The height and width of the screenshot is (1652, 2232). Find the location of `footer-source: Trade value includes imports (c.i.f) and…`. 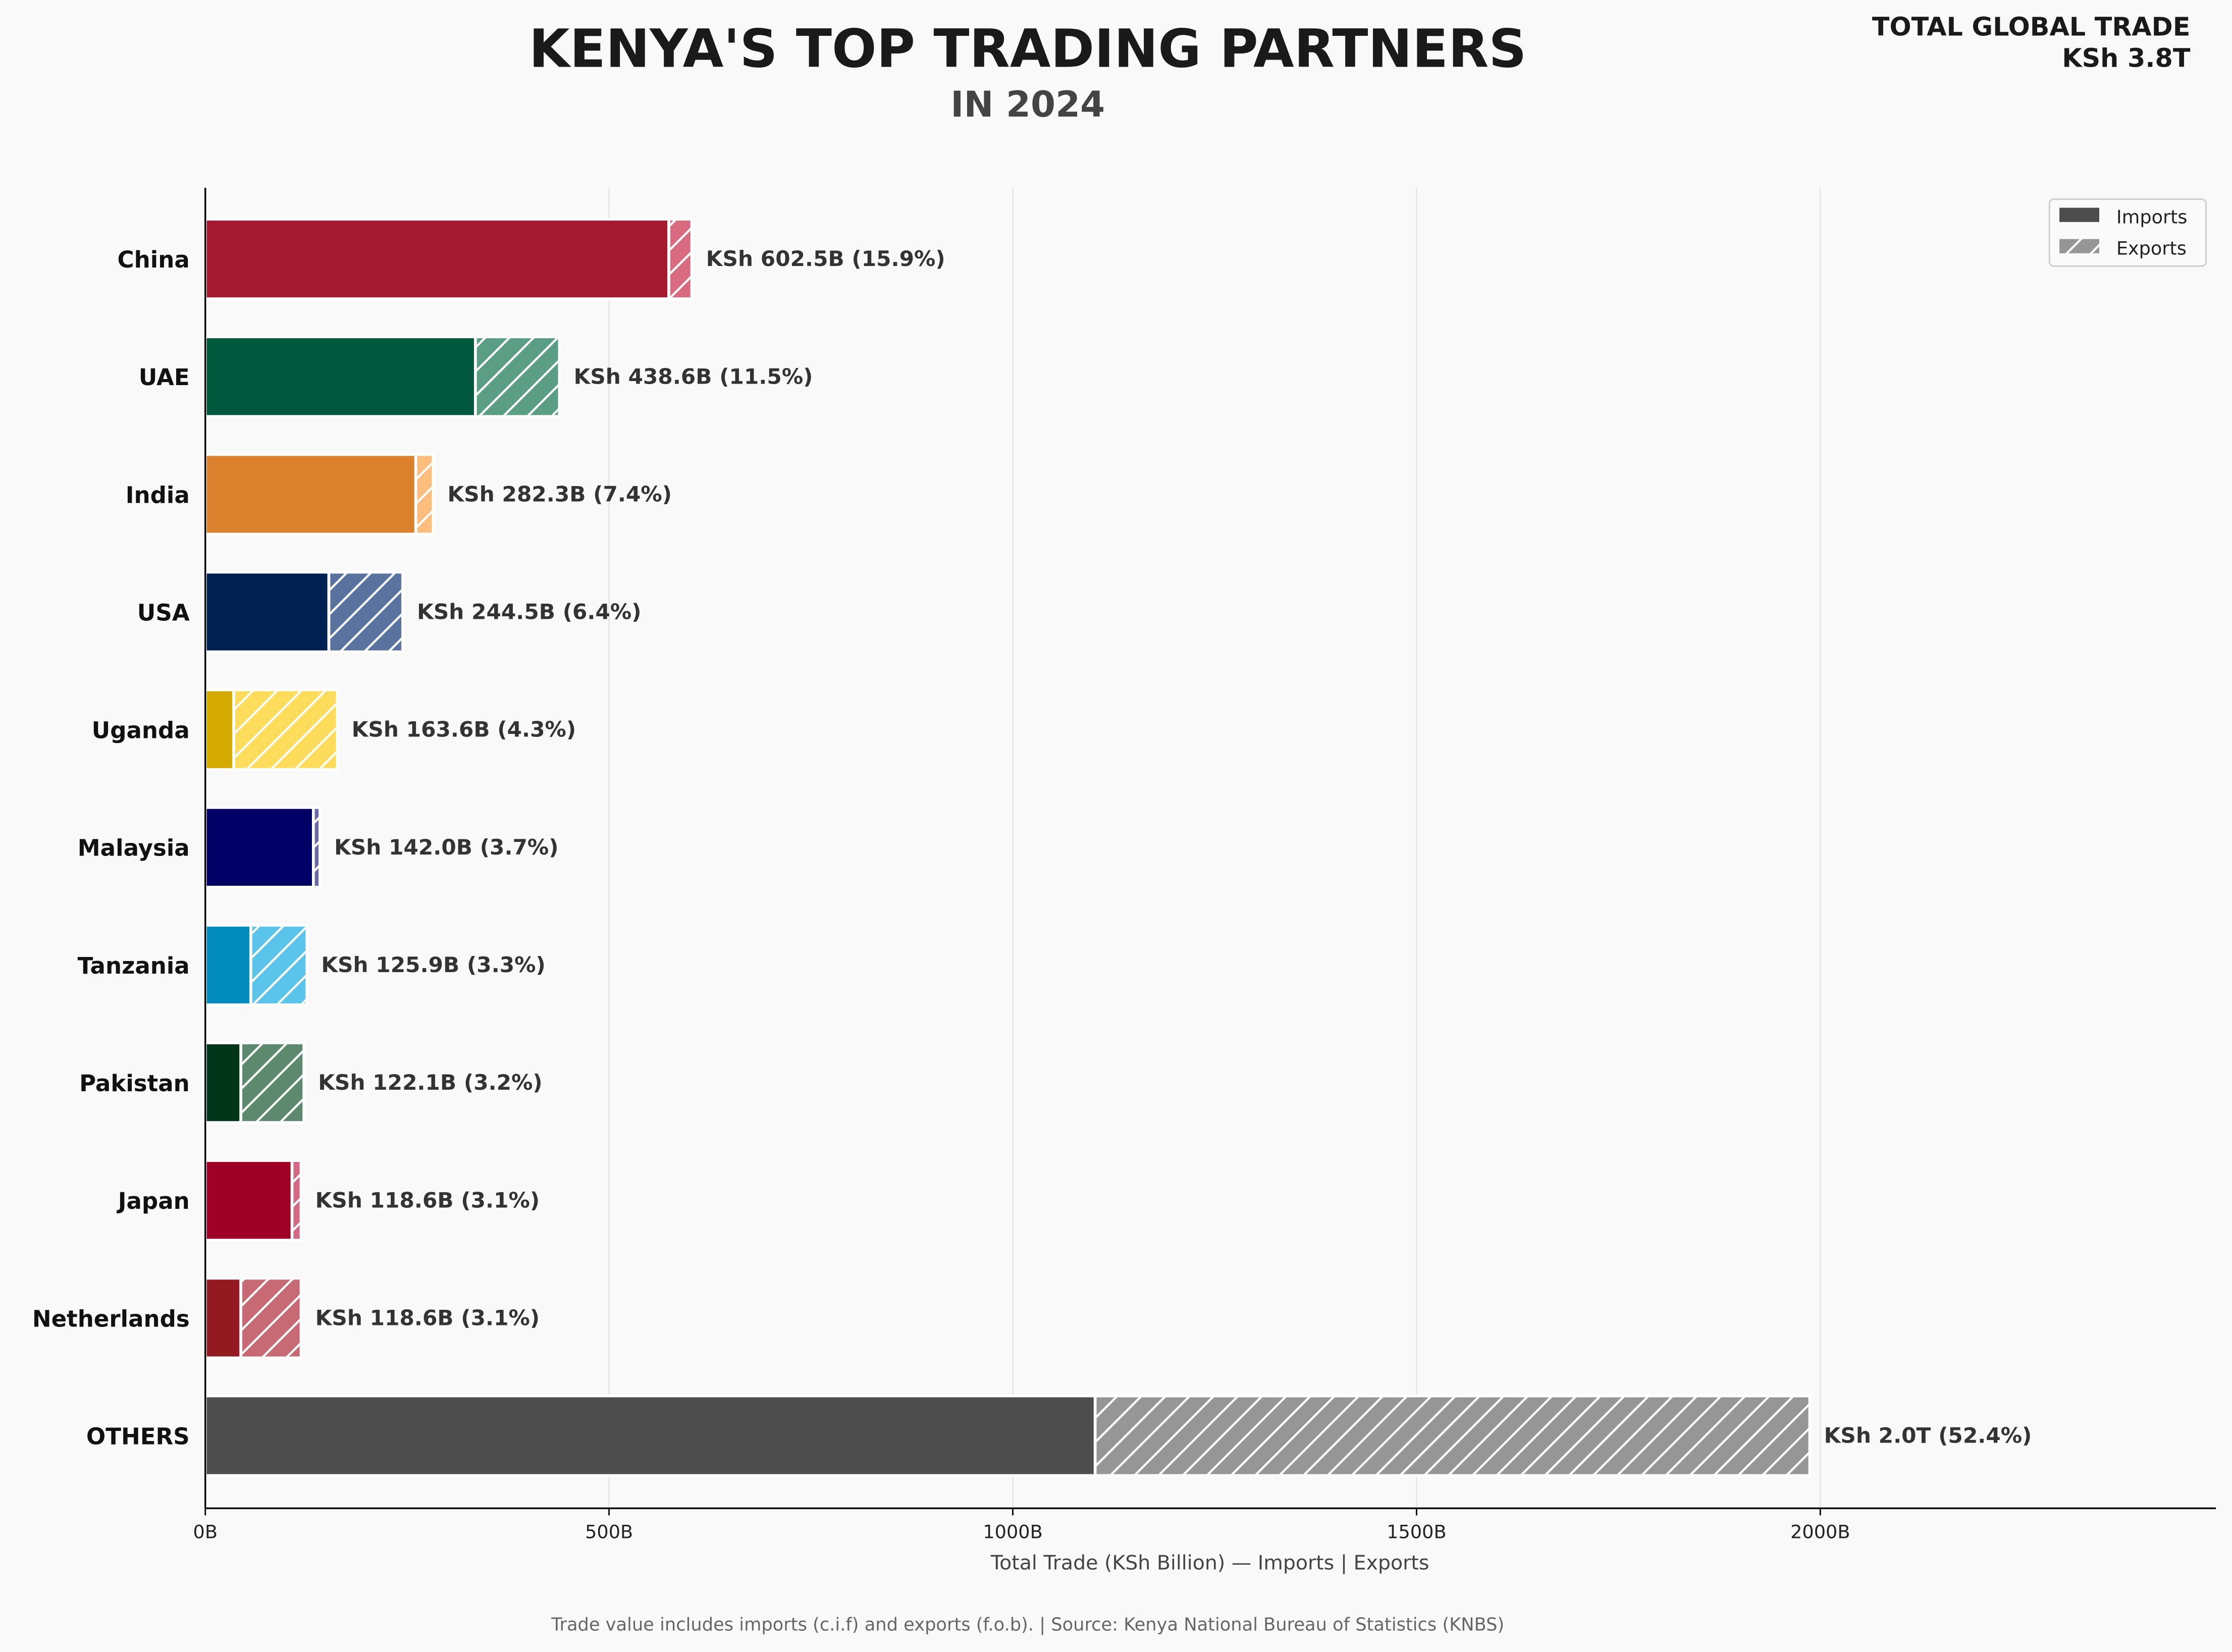

footer-source: Trade value includes imports (c.i.f) and… is located at coordinates (1027, 1625).